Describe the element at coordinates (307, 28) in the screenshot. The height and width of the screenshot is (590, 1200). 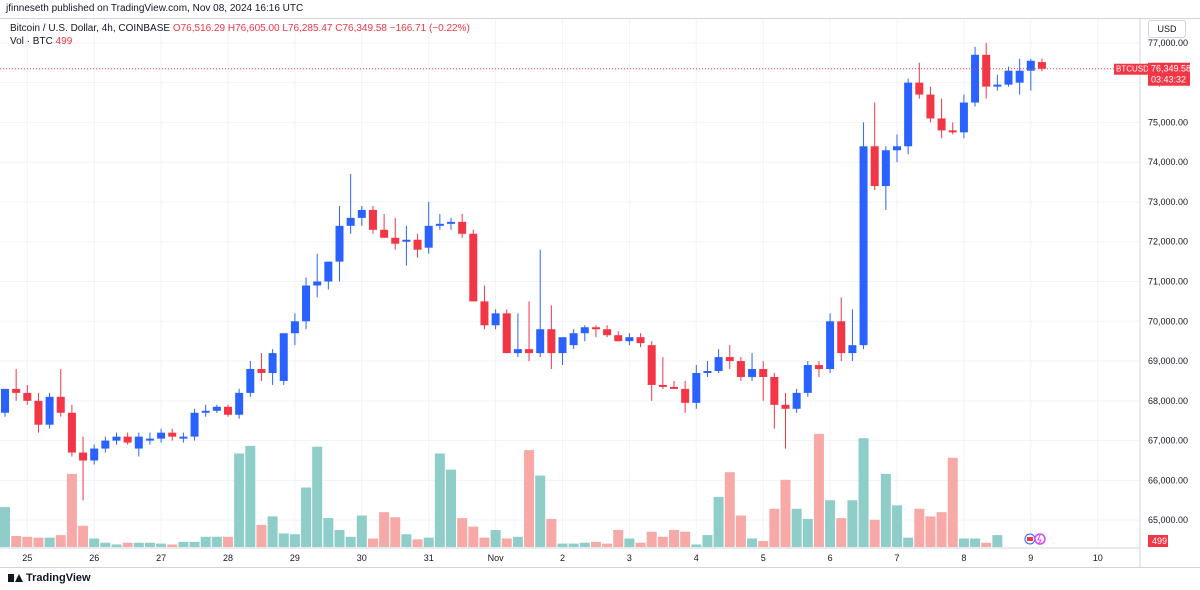
I see `legend-low: L76,285.47` at that location.